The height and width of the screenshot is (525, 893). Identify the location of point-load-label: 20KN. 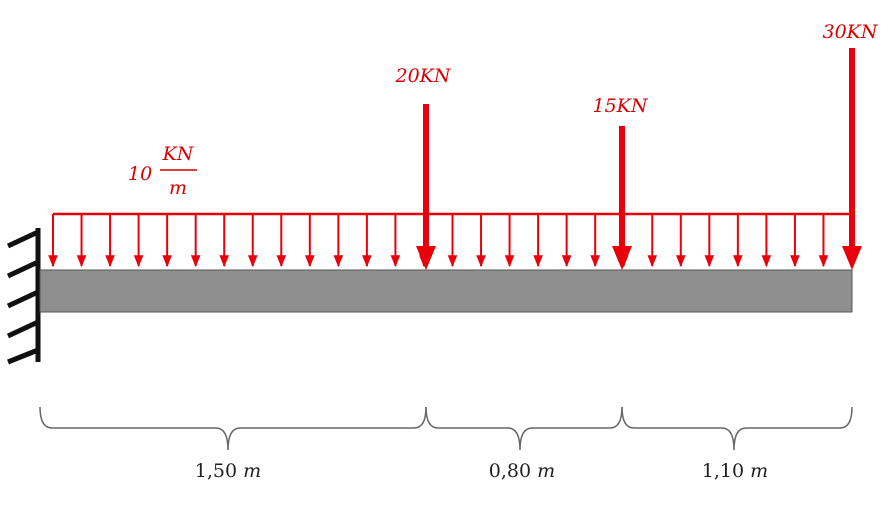
(423, 76).